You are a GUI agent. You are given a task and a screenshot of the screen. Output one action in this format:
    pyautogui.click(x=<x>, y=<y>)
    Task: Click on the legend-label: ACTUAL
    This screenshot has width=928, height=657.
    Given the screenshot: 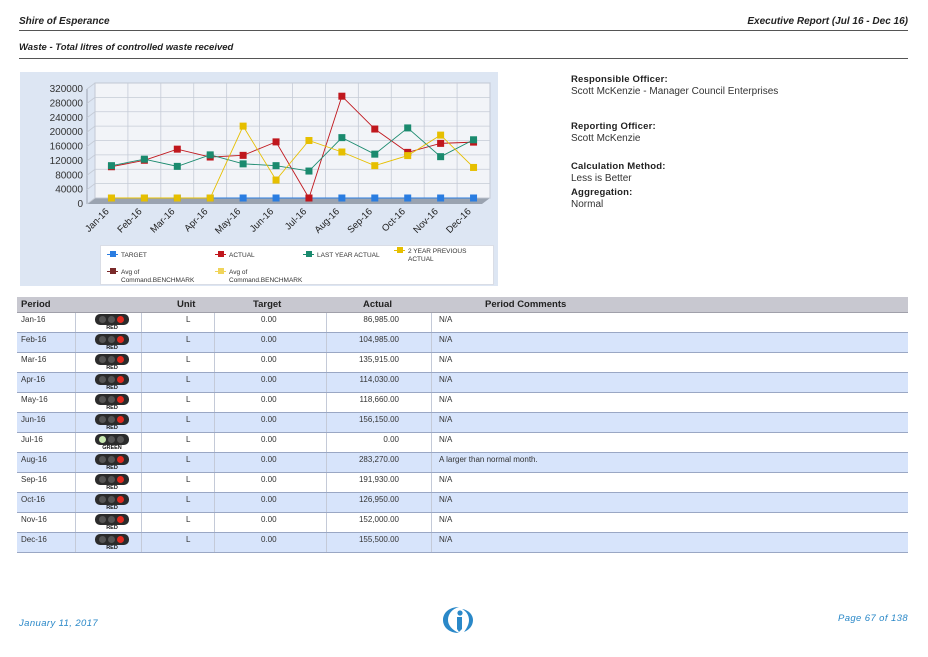 What is the action you would take?
    pyautogui.click(x=242, y=255)
    